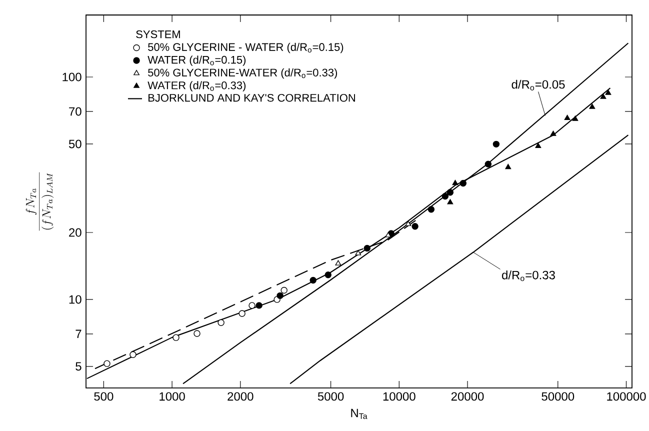 The height and width of the screenshot is (431, 649). I want to click on legend-label: WATER (d/R$_{o}$=0.15), so click(197, 61).